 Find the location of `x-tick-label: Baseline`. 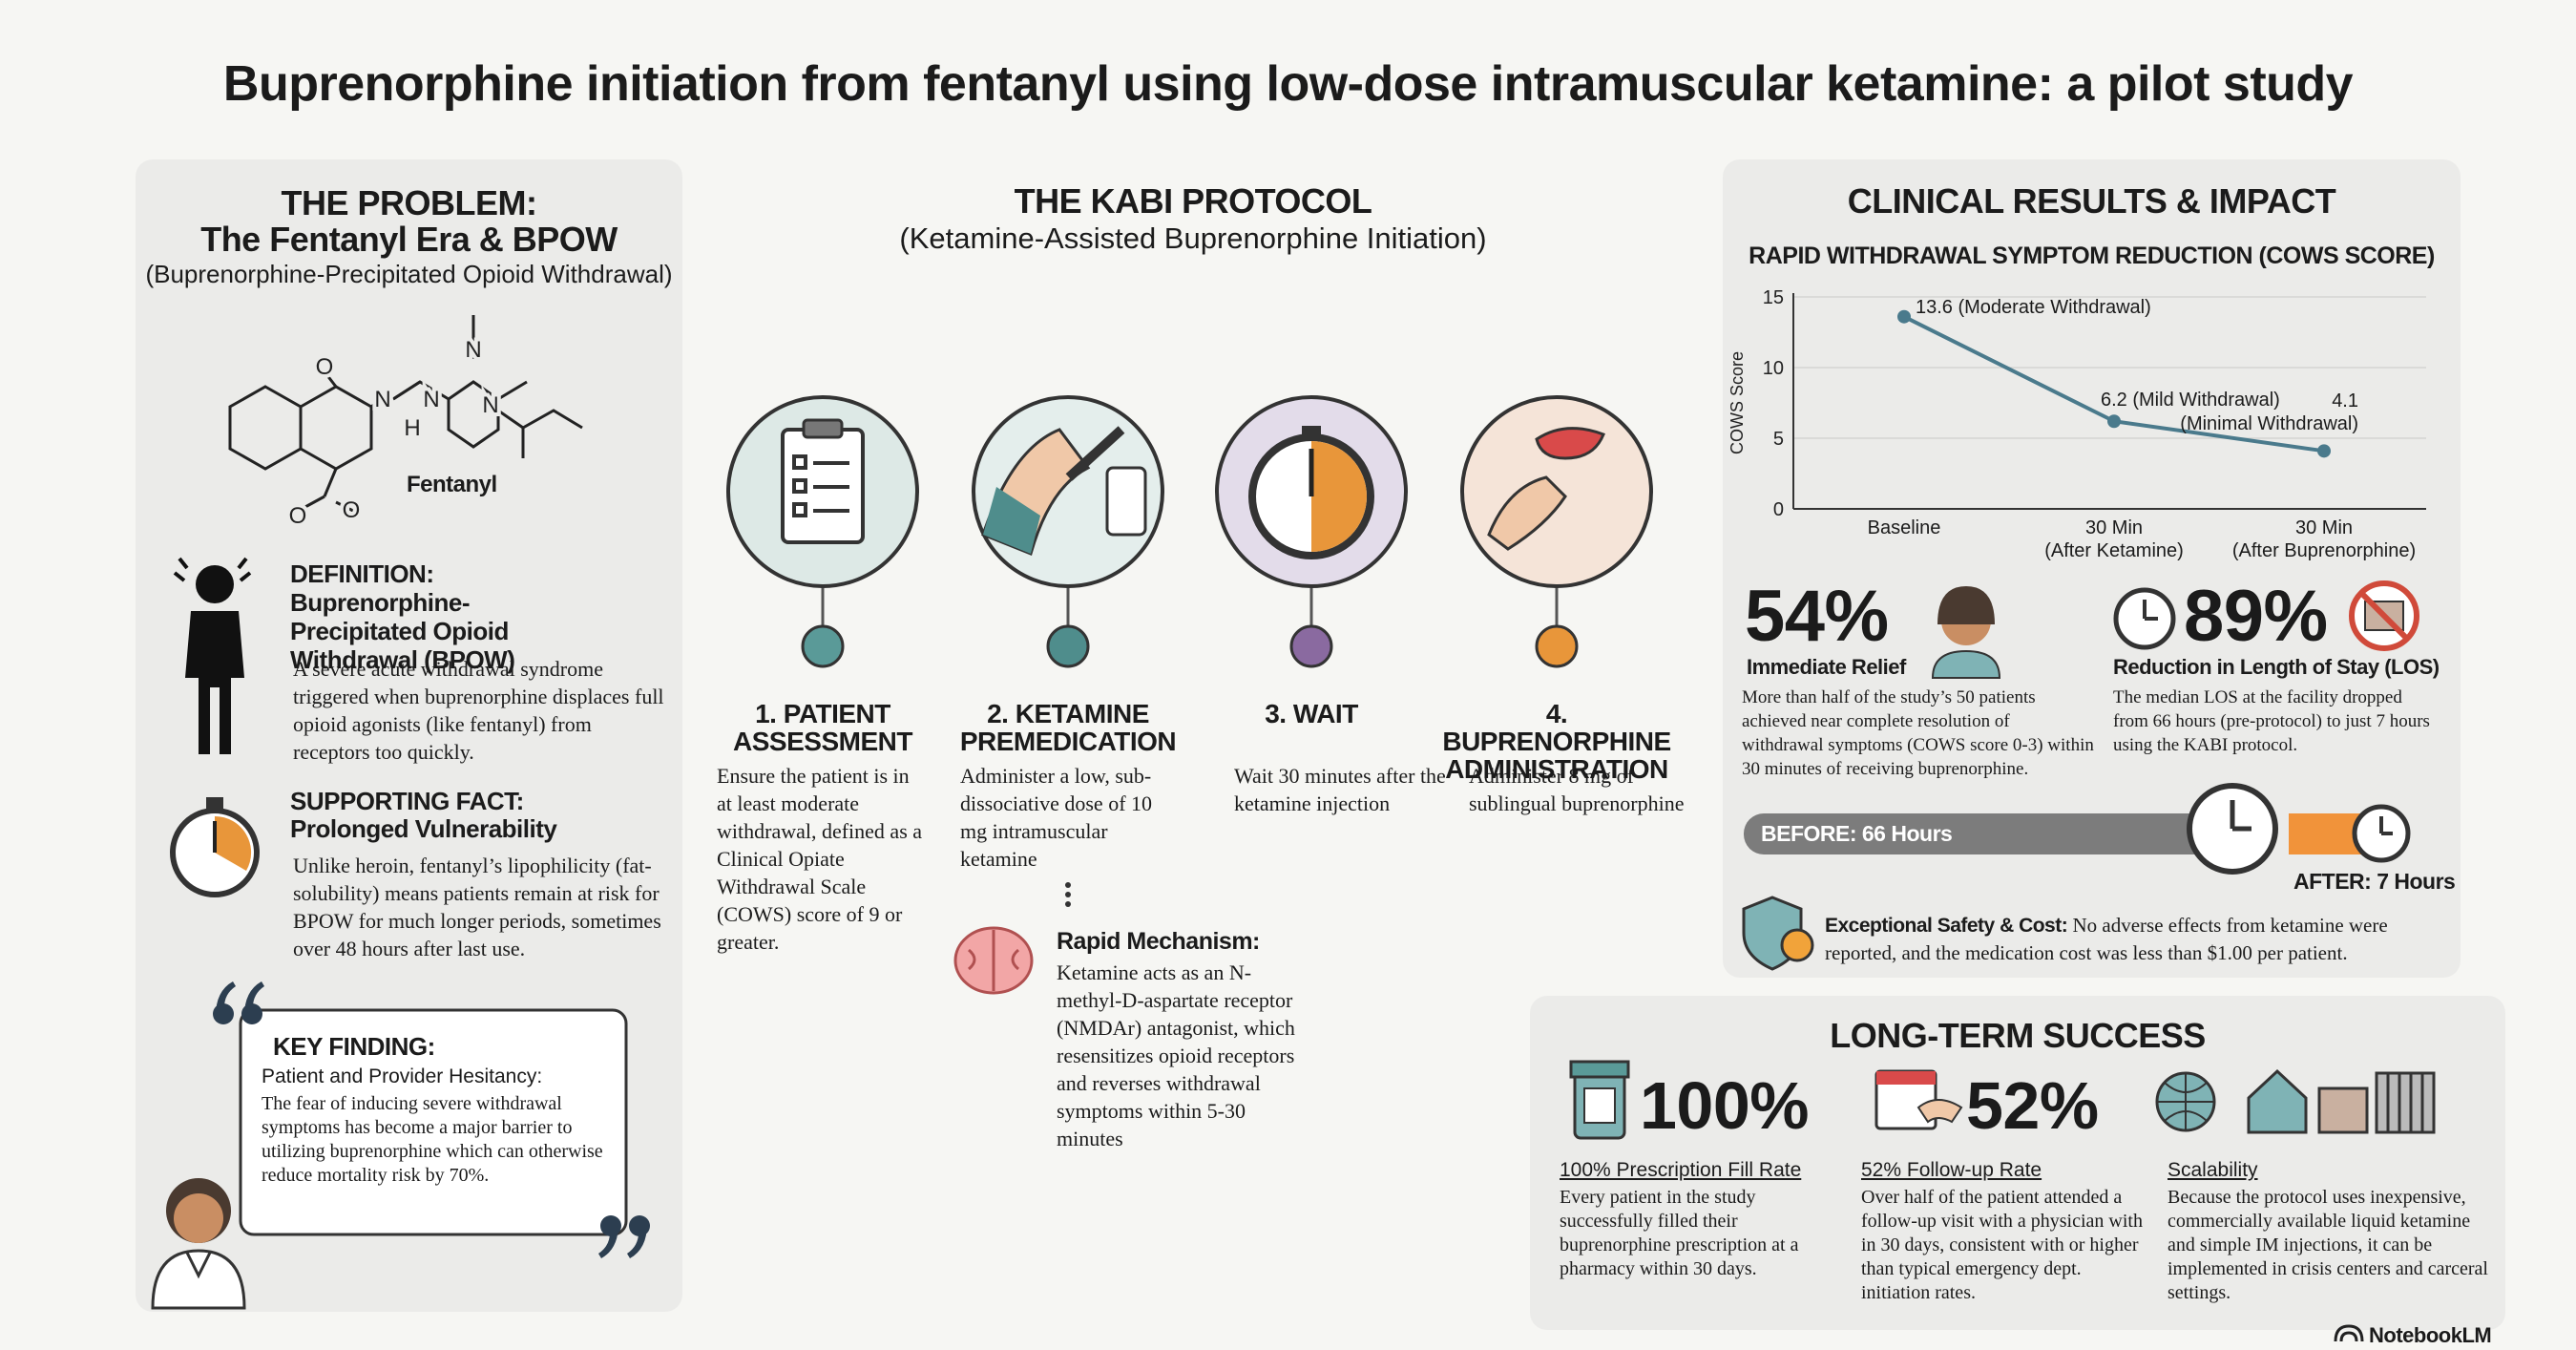

x-tick-label: Baseline is located at coordinates (1904, 527).